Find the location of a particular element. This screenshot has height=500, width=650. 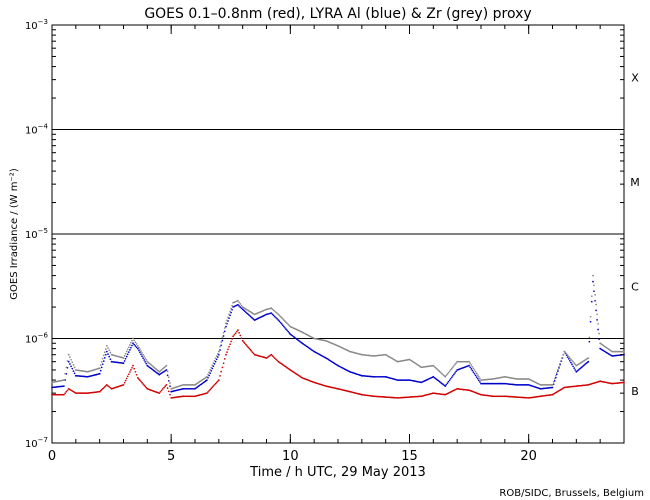

y-tick-label-3: 10−4 is located at coordinates (37, 130).